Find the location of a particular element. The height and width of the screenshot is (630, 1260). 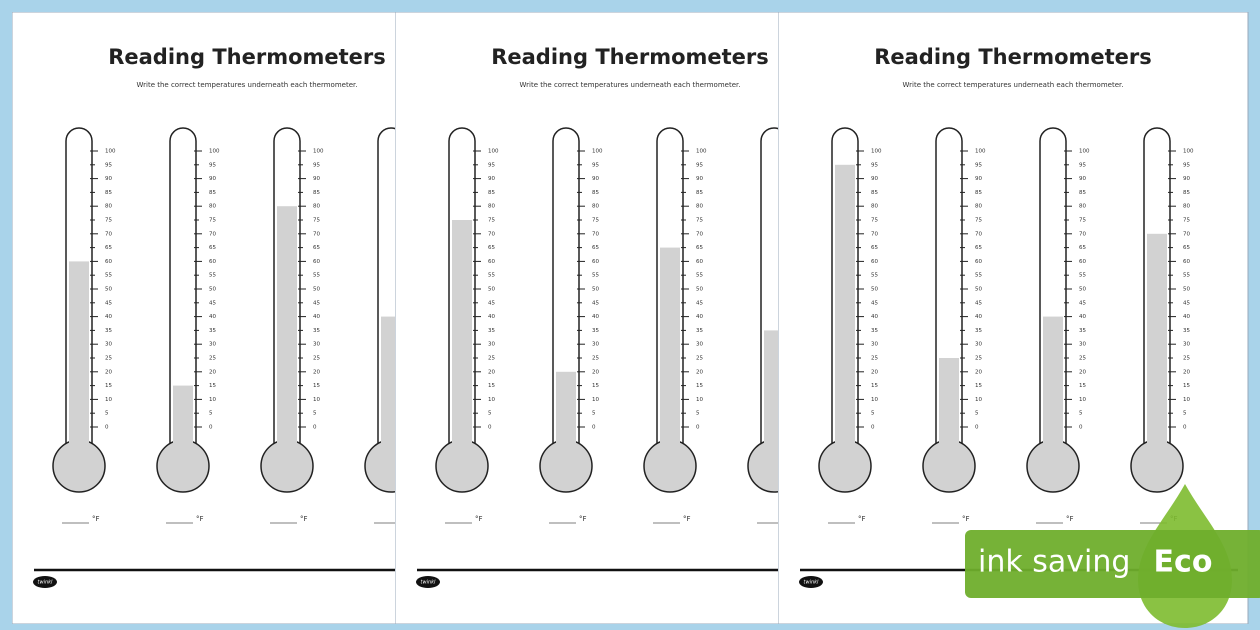

brand-logo: twinkl is located at coordinates (812, 583).